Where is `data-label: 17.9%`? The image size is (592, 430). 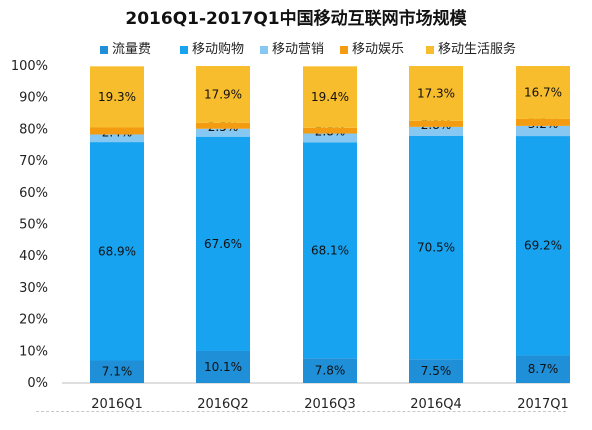 data-label: 17.9% is located at coordinates (223, 94).